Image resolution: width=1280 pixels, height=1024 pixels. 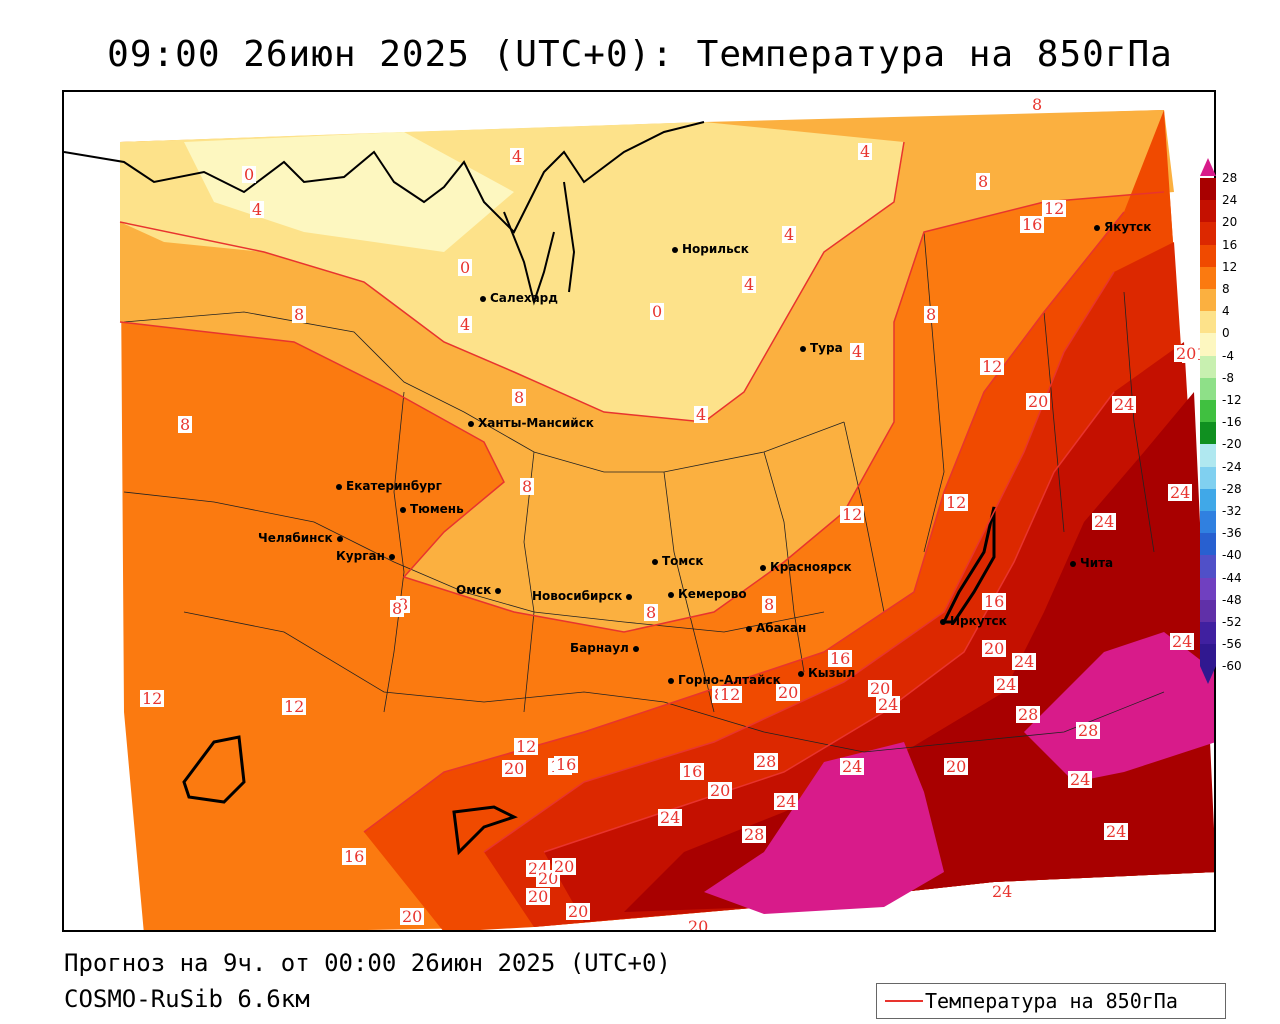 What do you see at coordinates (531, 423) in the screenshot?
I see `city-khanty-mansiysk: Ханты-Мансийск` at bounding box center [531, 423].